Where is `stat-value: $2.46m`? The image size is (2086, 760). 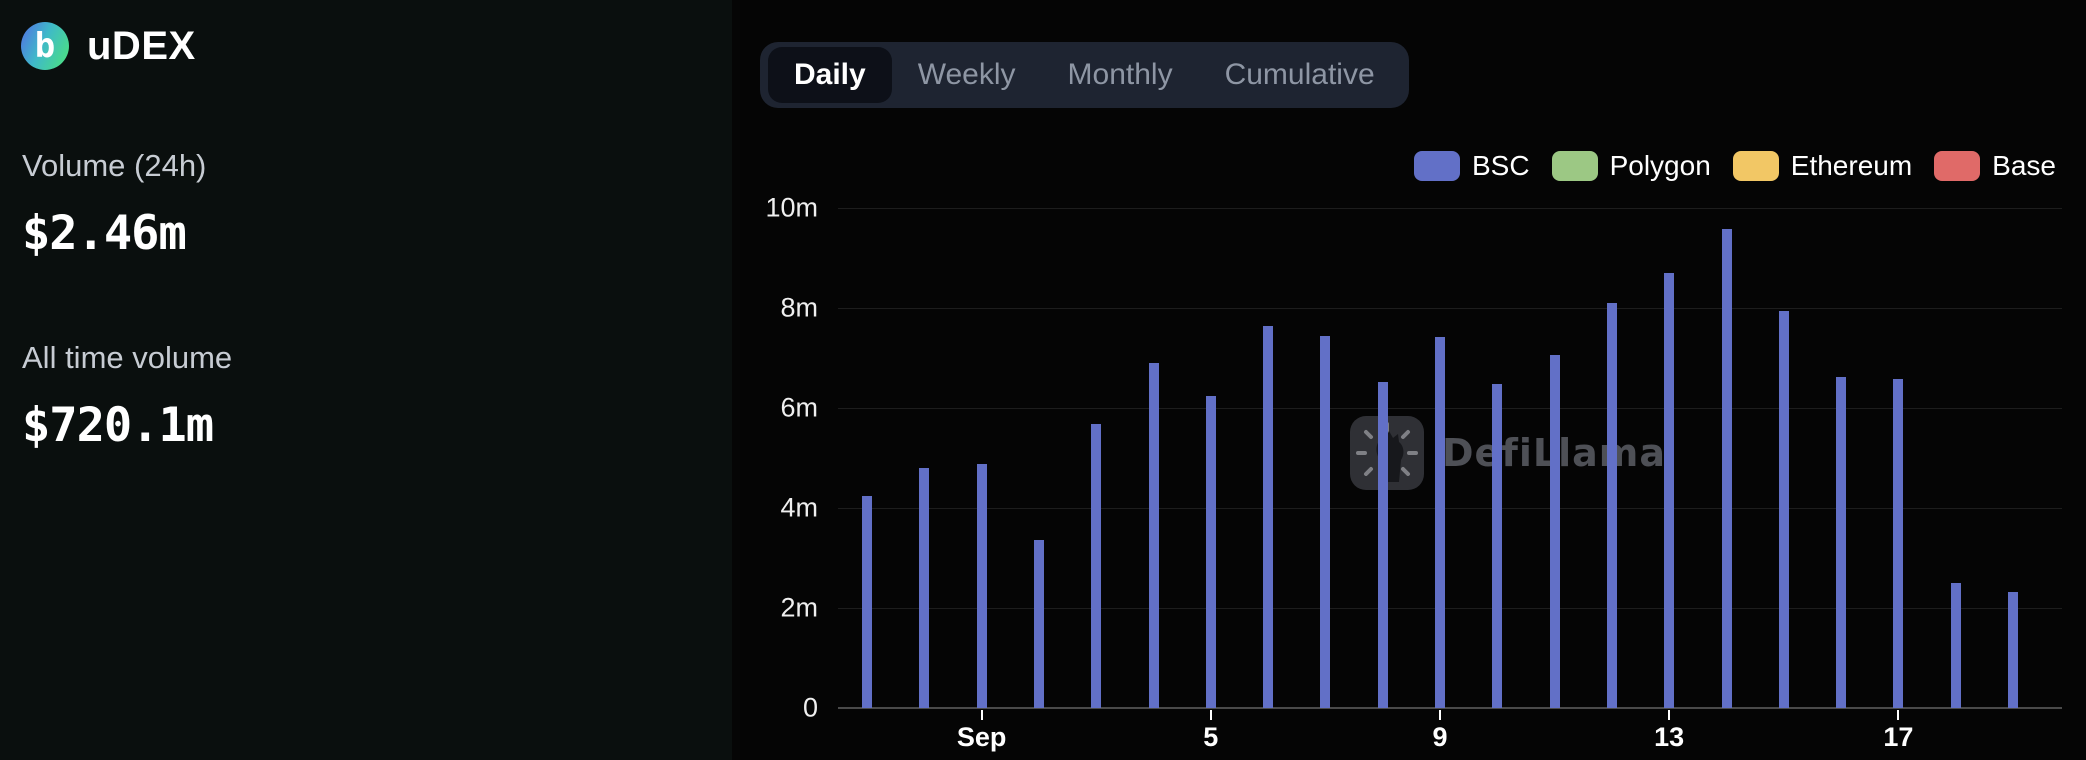 stat-value: $2.46m is located at coordinates (104, 233).